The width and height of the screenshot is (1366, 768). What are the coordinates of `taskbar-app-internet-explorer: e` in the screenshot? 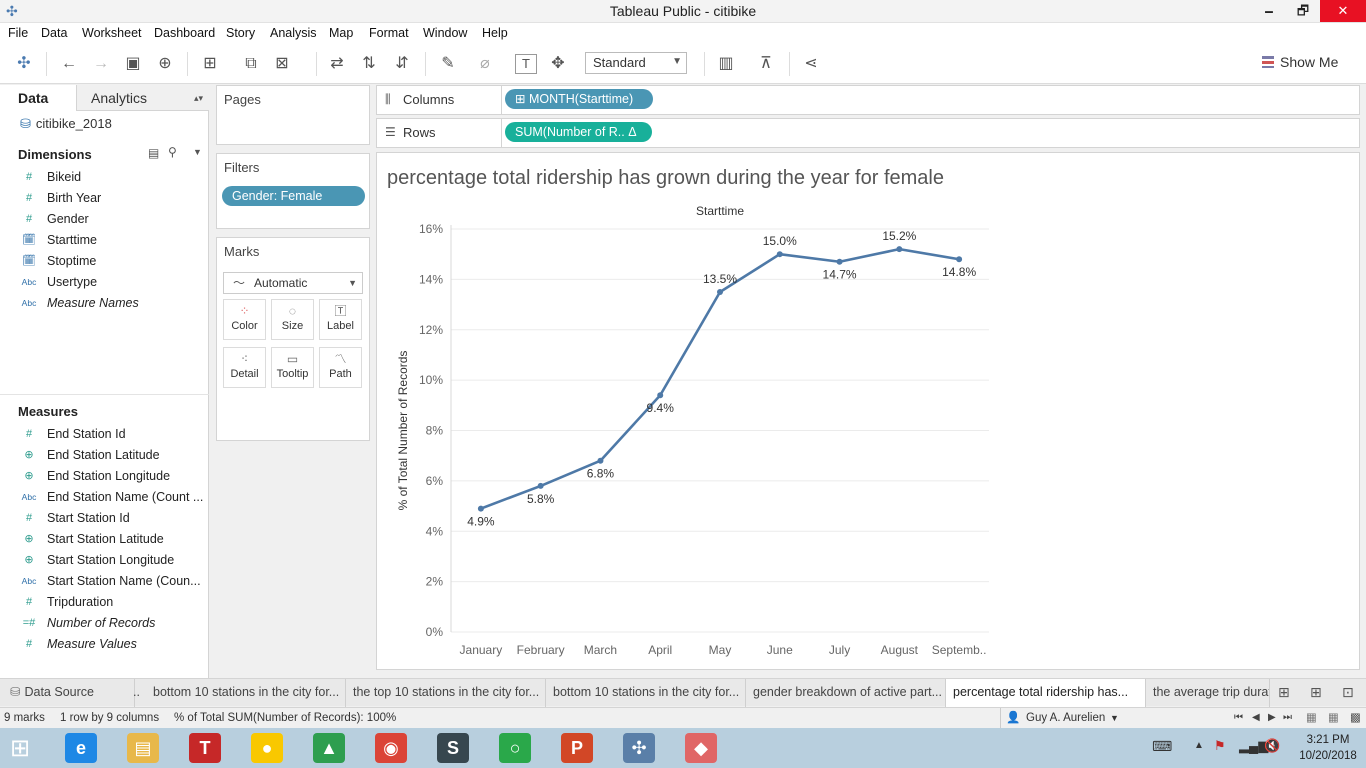 It's located at (81, 748).